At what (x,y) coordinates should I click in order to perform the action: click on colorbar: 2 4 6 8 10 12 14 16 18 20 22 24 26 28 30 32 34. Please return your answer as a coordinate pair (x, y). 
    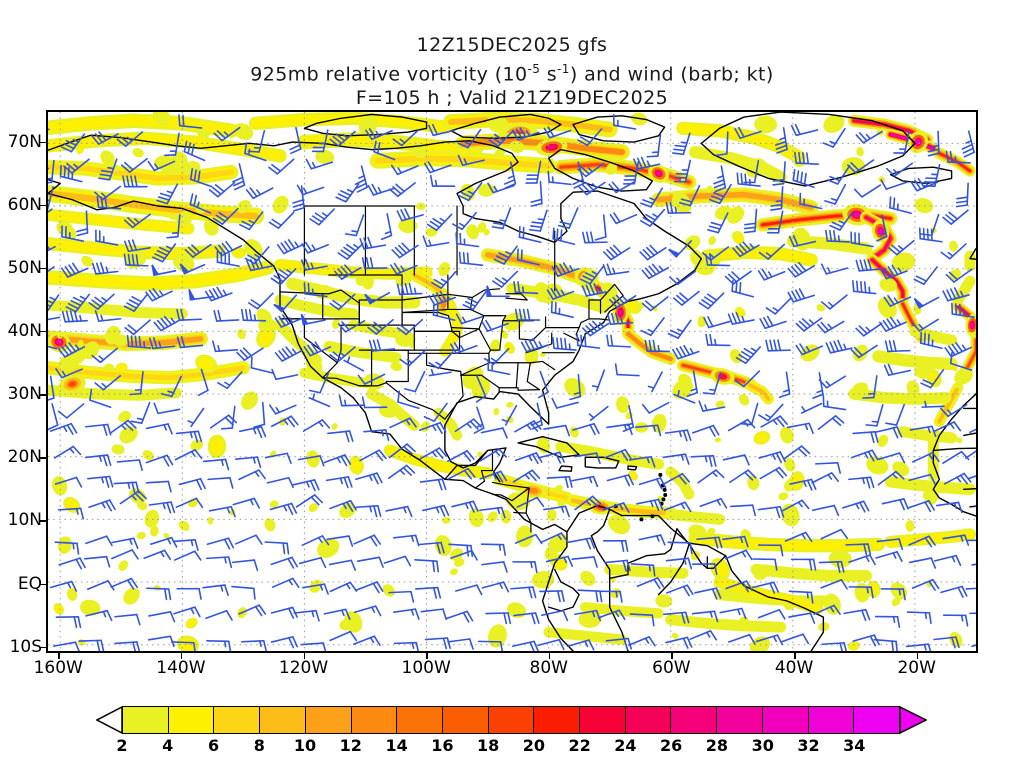
    Looking at the image, I should click on (511, 730).